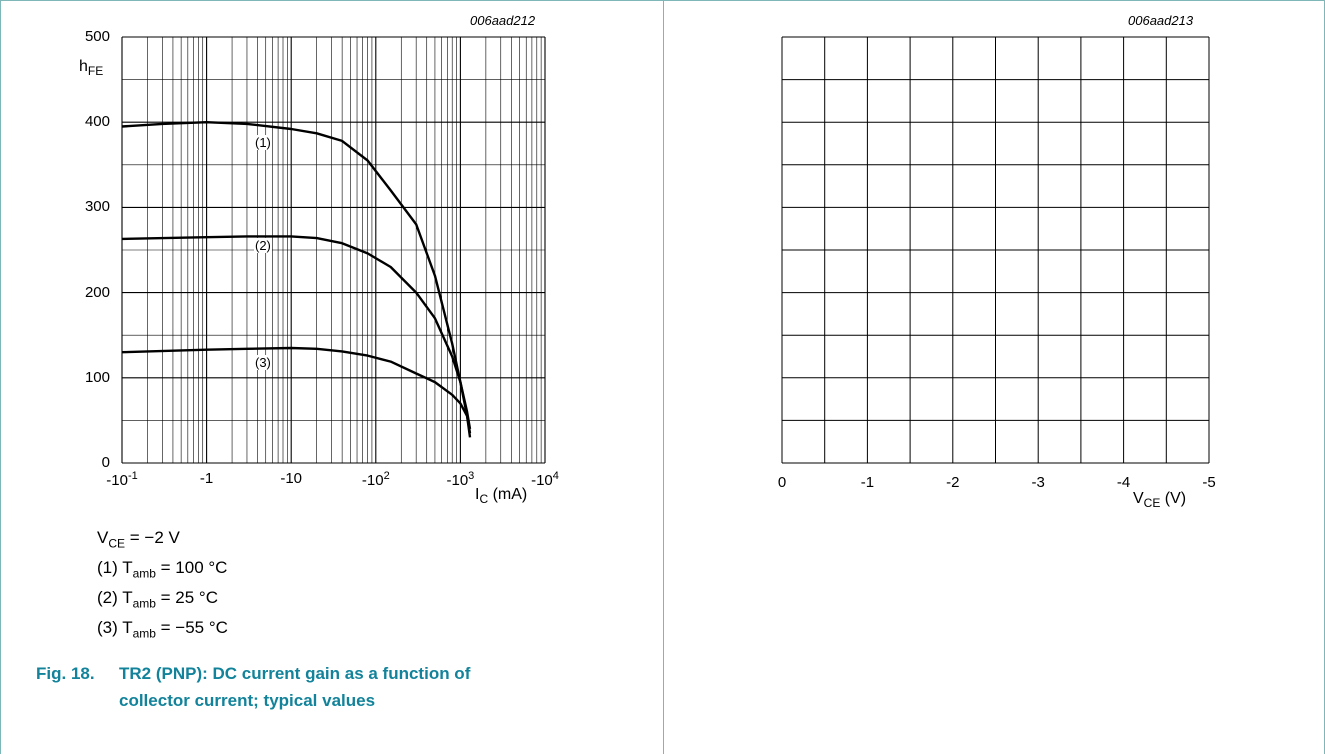 This screenshot has width=1325, height=754. What do you see at coordinates (122, 479) in the screenshot?
I see `x-tick-label: -10-1` at bounding box center [122, 479].